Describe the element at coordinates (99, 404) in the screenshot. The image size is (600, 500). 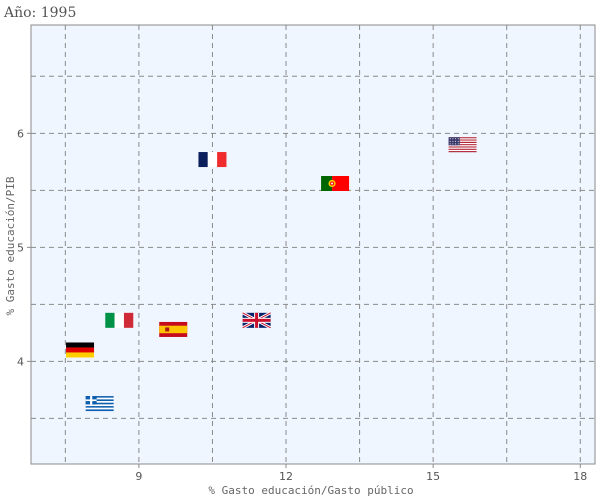
I see `greece-flag` at that location.